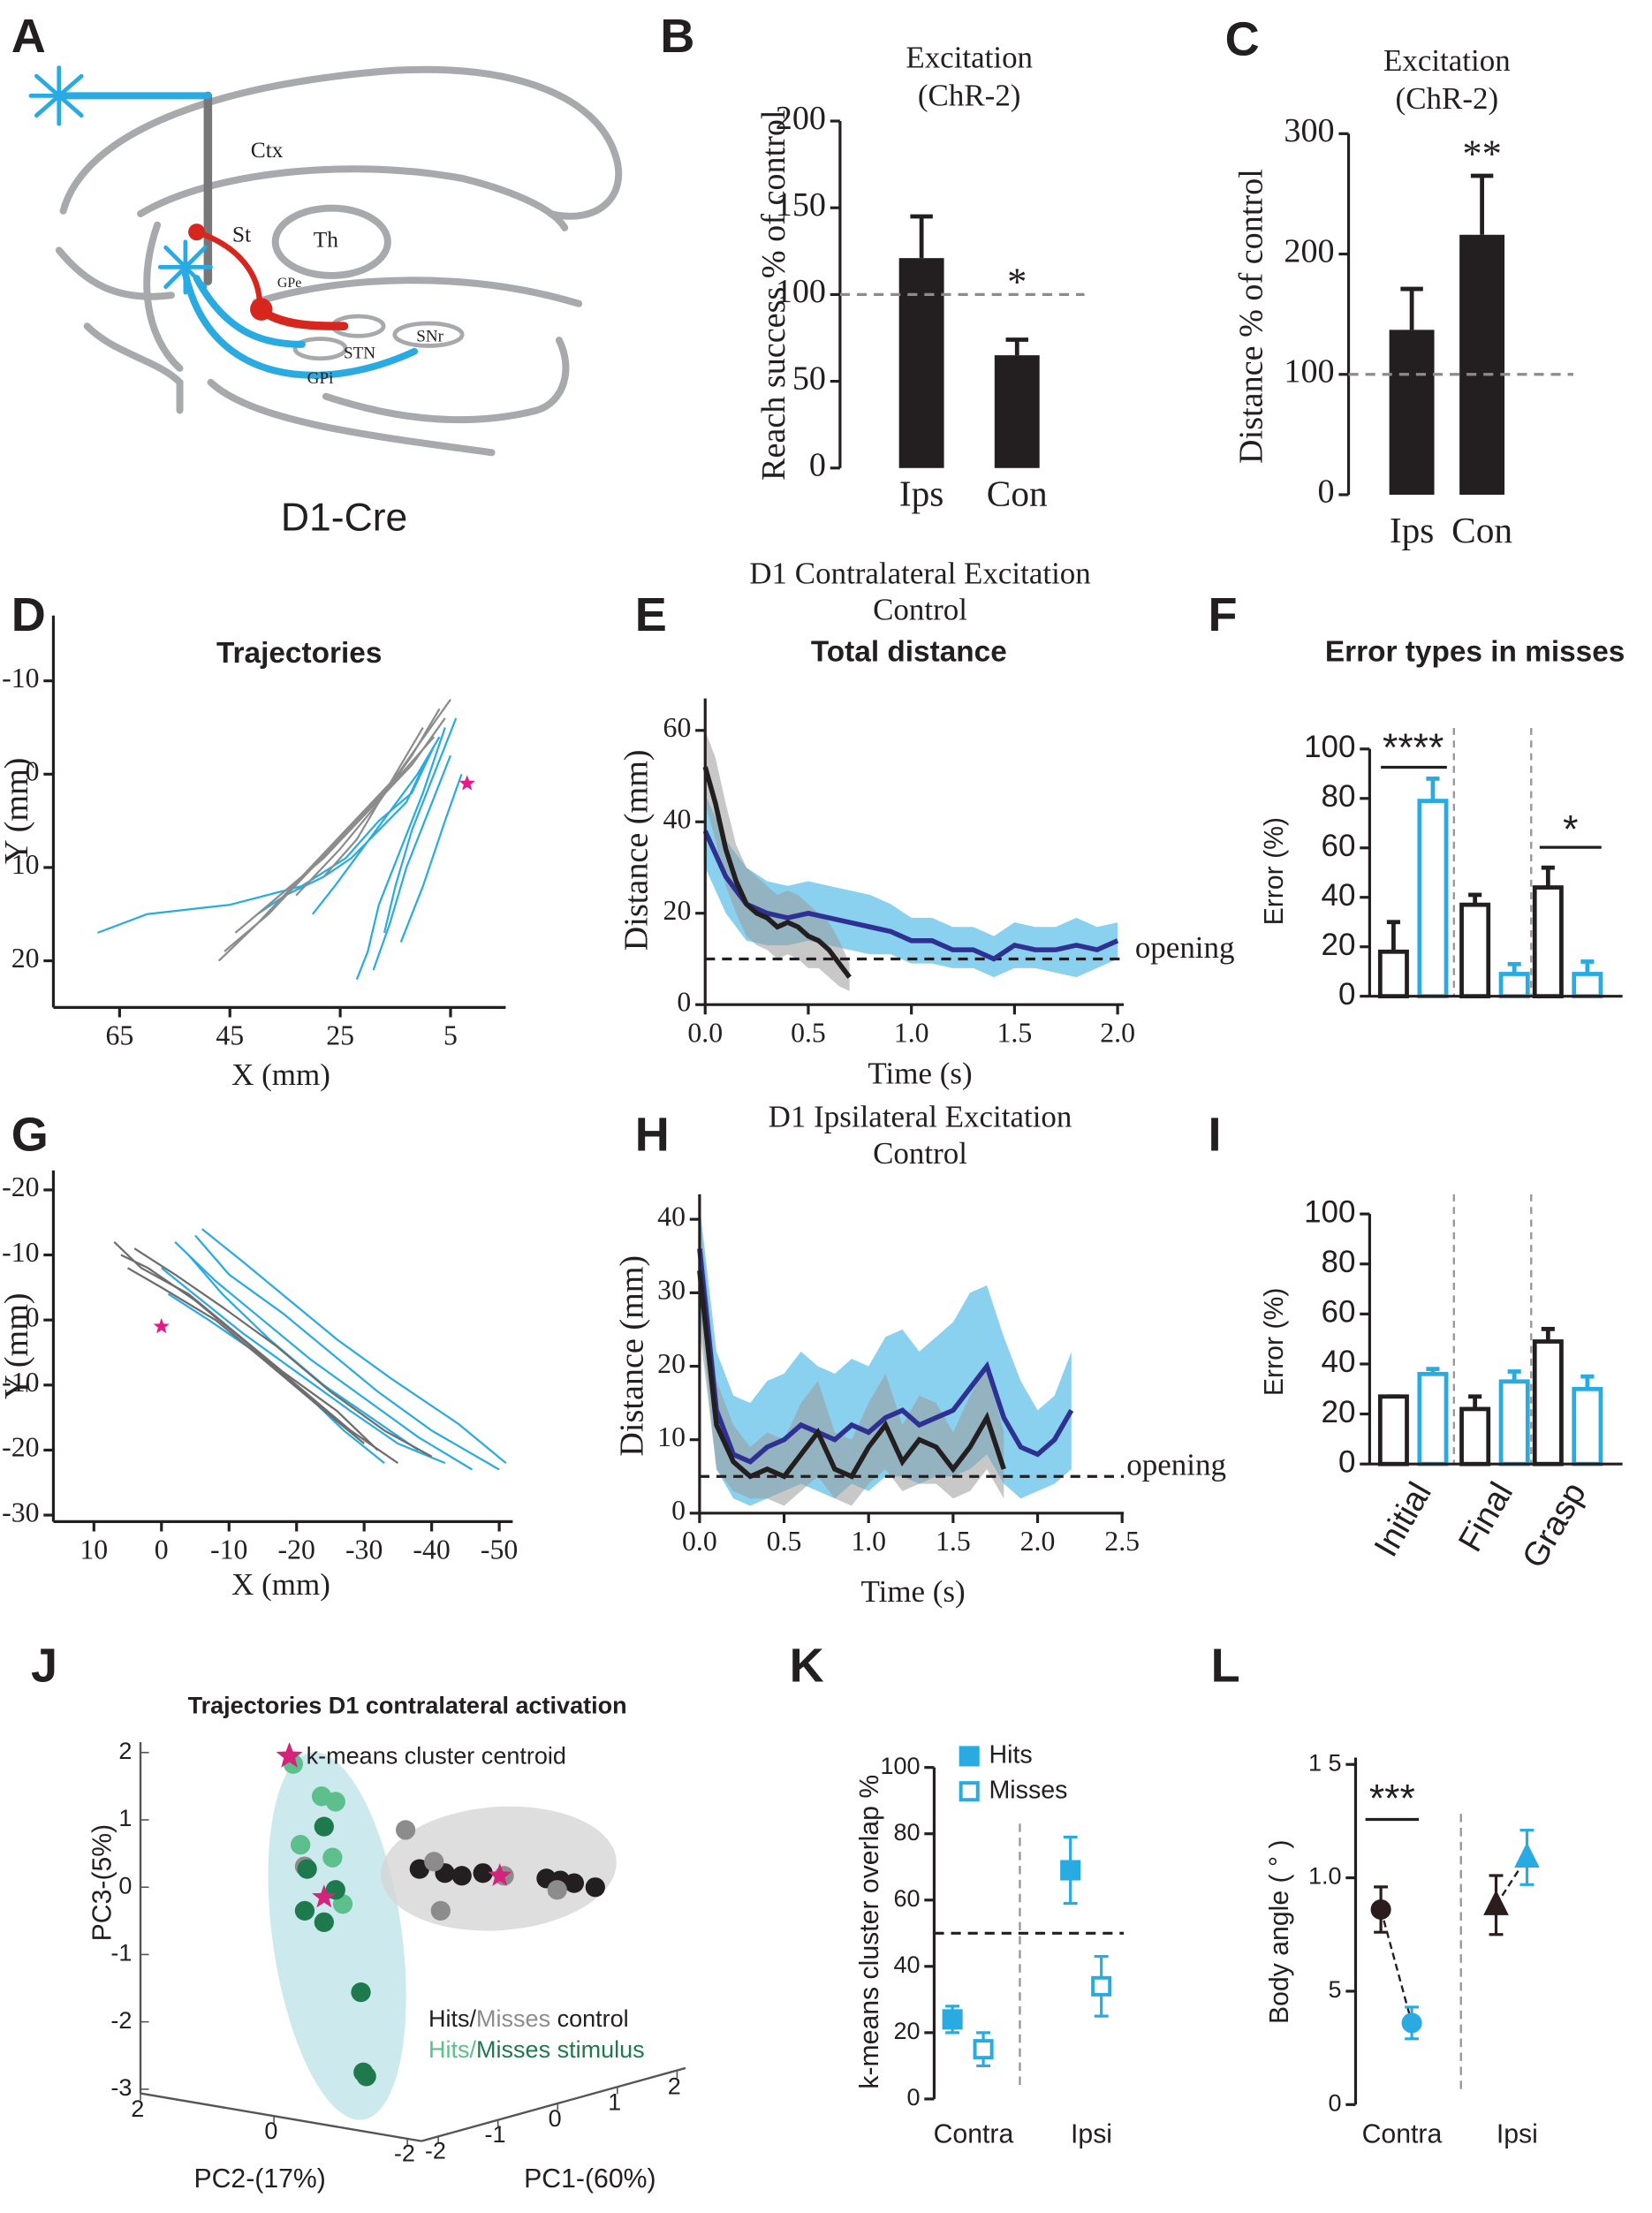 This screenshot has height=2213, width=1652. I want to click on x-tick-label: Contra, so click(1402, 2134).